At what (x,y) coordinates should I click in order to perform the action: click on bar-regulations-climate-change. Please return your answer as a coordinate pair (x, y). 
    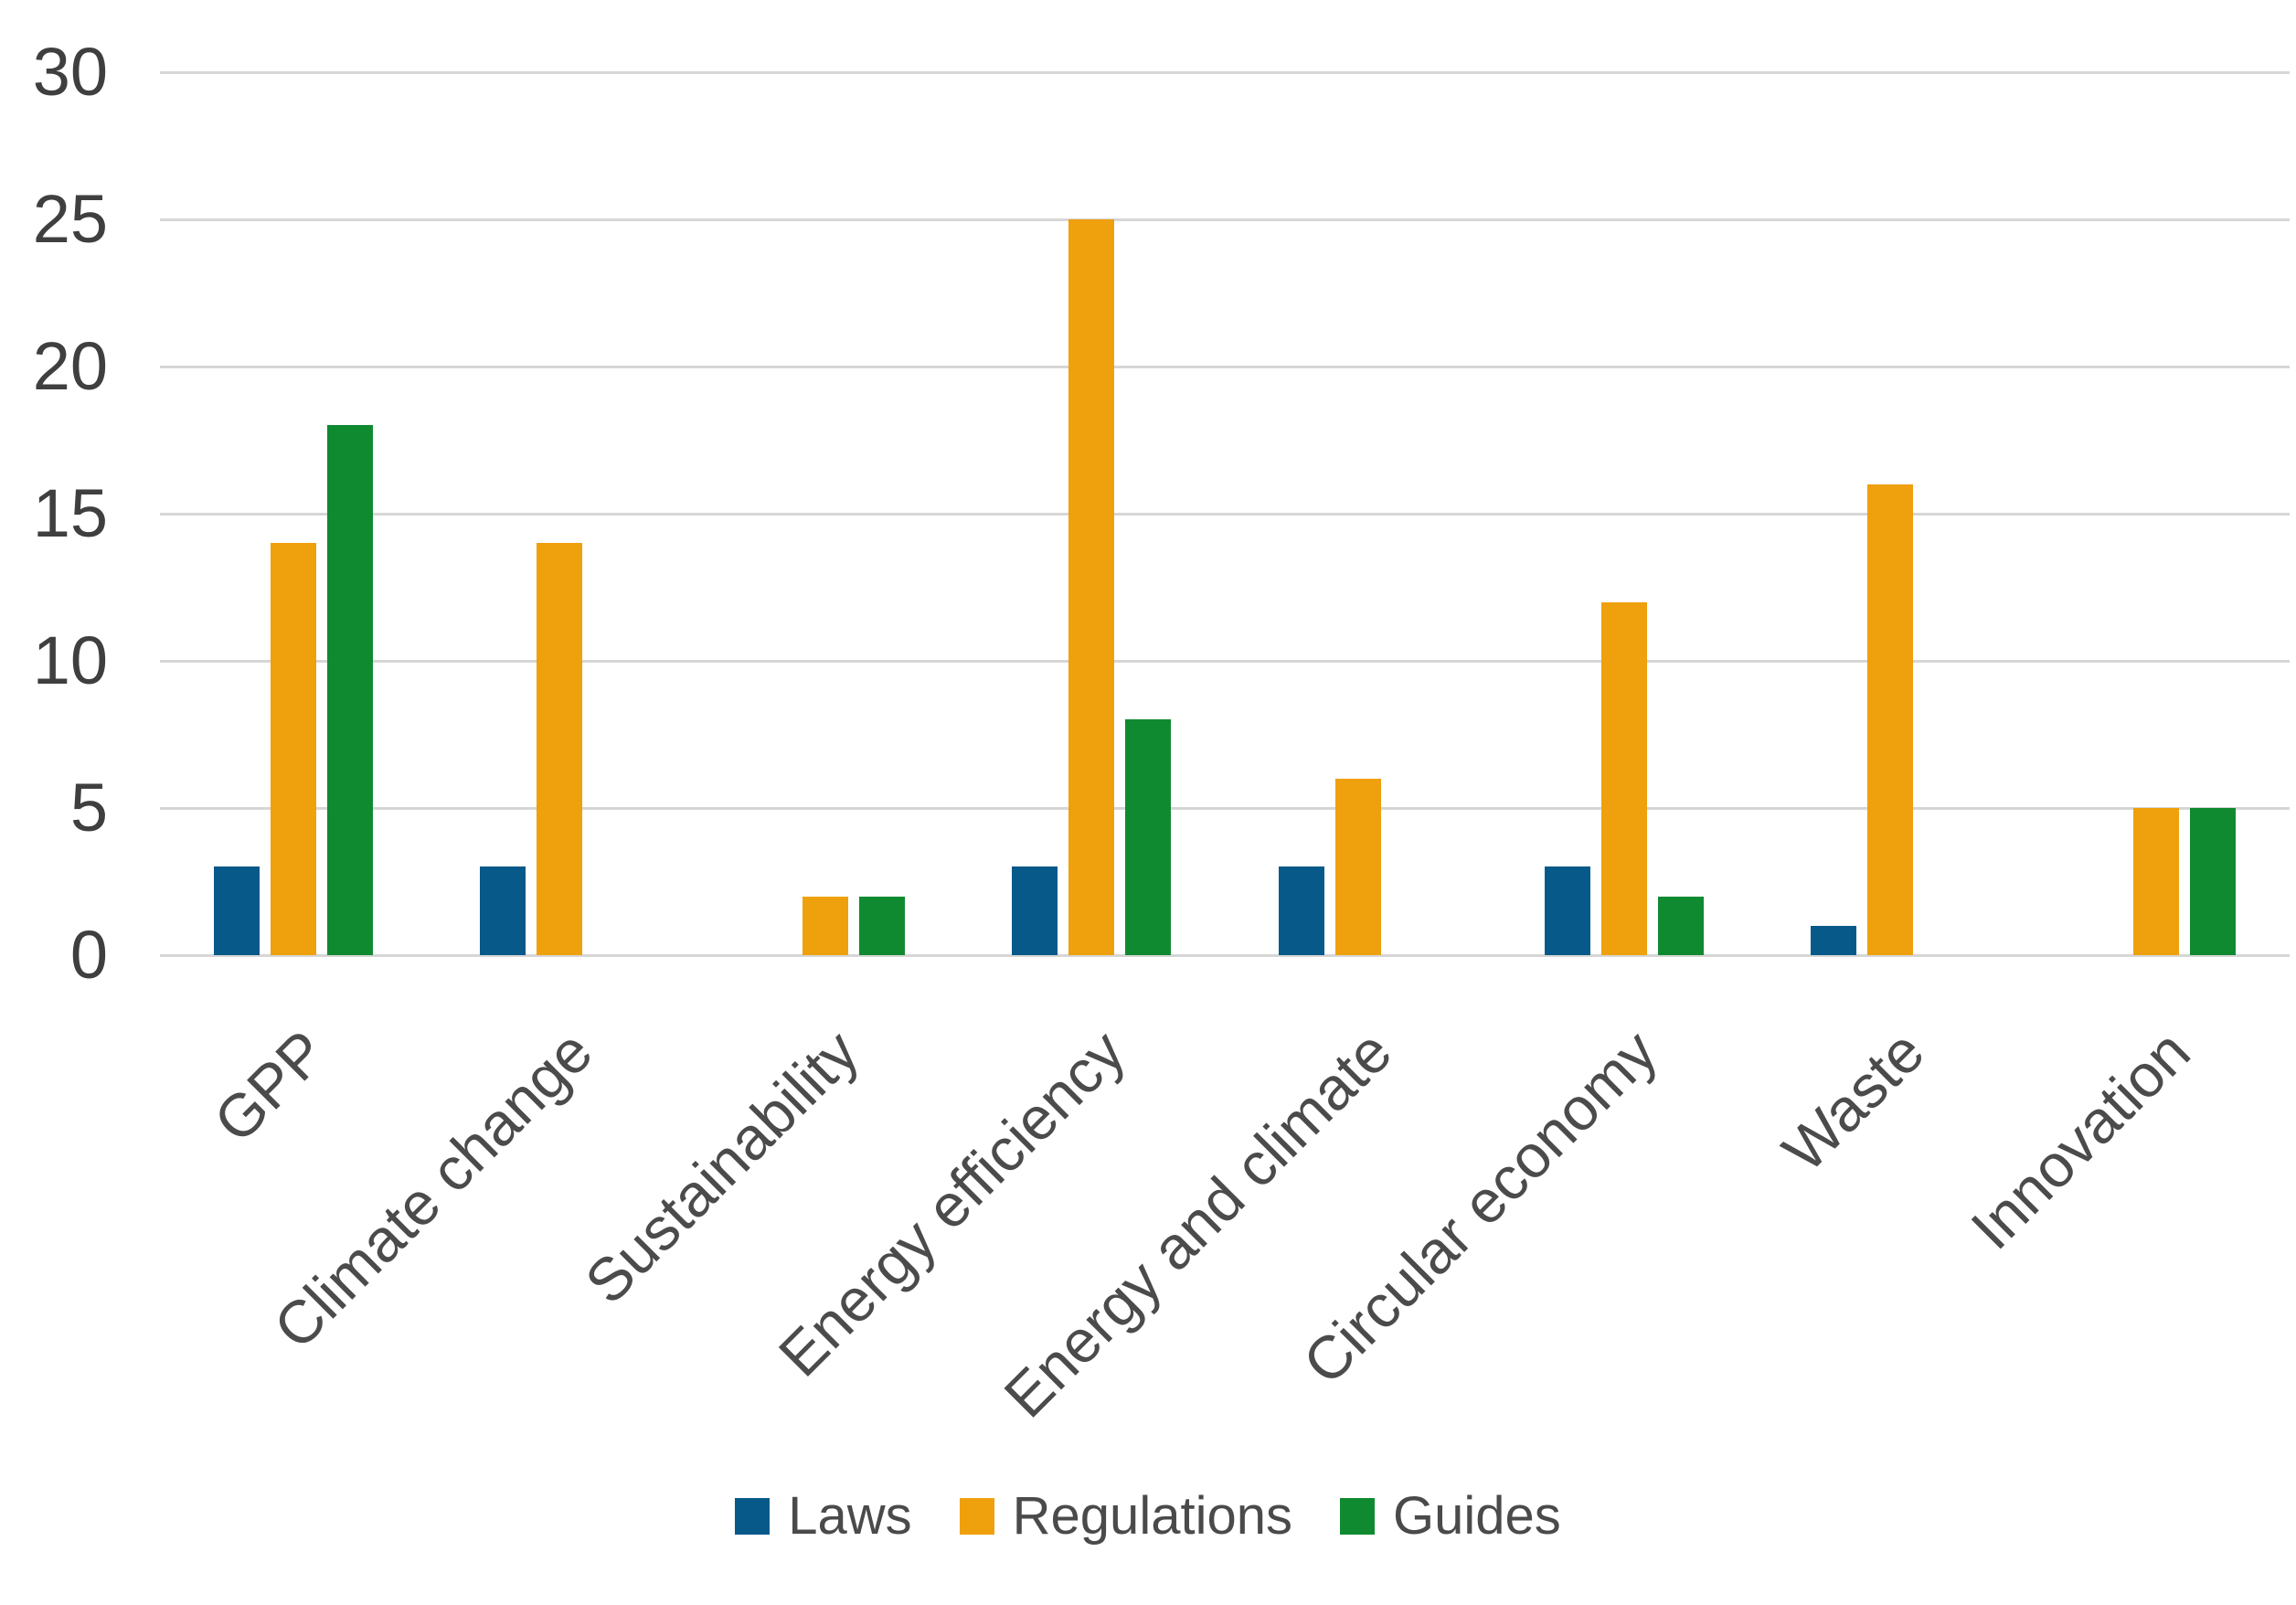
    Looking at the image, I should click on (559, 749).